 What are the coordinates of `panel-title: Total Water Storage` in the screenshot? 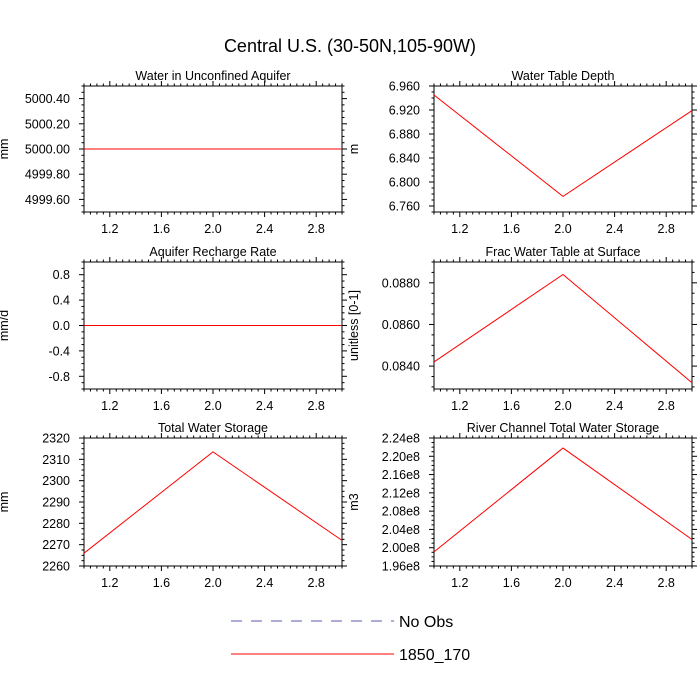 It's located at (213, 428).